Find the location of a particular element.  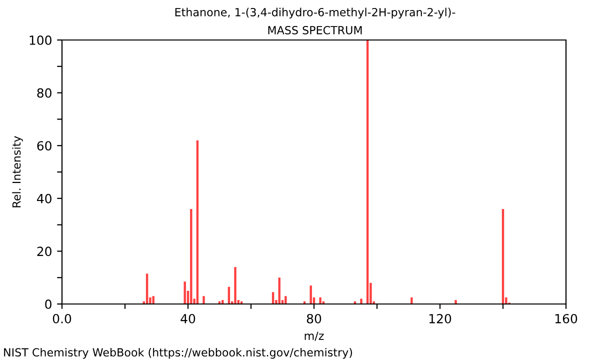

chart-subtitle: MASS SPECTRUM is located at coordinates (315, 30).